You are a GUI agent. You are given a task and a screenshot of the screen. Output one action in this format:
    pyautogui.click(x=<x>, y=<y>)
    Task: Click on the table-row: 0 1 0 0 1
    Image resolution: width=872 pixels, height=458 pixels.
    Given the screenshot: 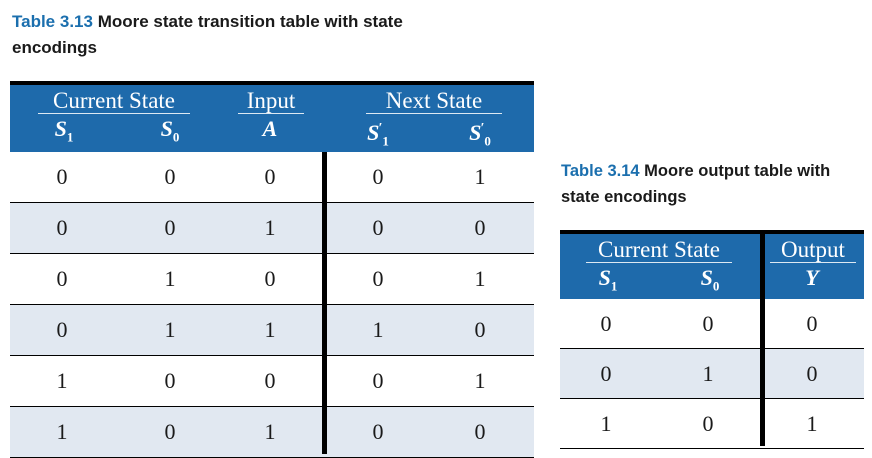 What is the action you would take?
    pyautogui.click(x=272, y=279)
    